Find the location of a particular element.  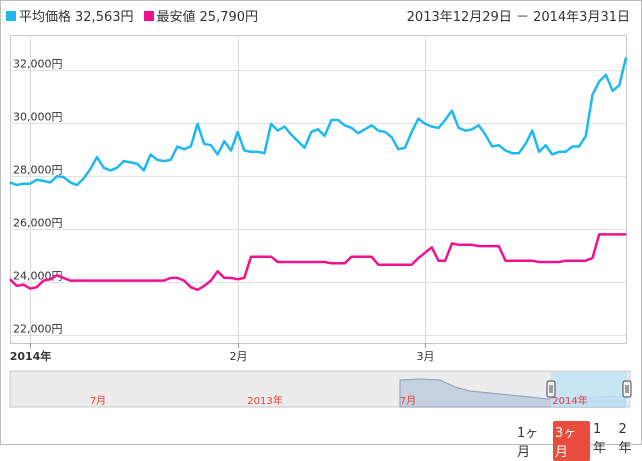

y-tick-label: 32,000円 is located at coordinates (38, 64).